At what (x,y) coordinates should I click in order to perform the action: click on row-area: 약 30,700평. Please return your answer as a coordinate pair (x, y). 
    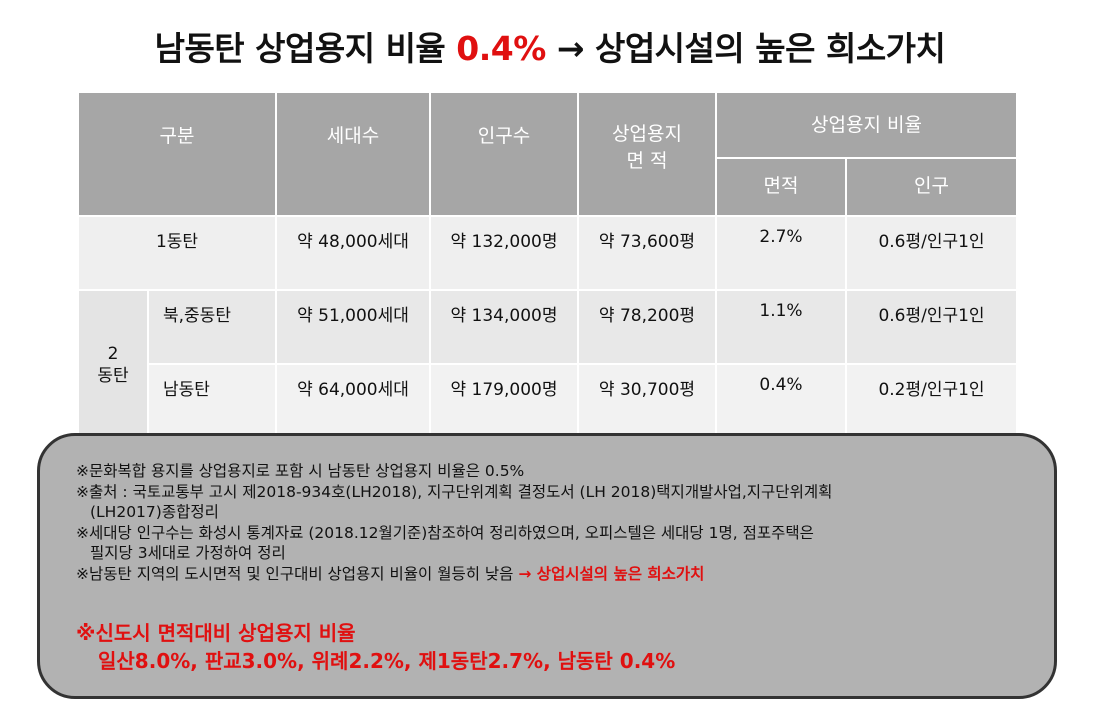
    Looking at the image, I should click on (647, 401).